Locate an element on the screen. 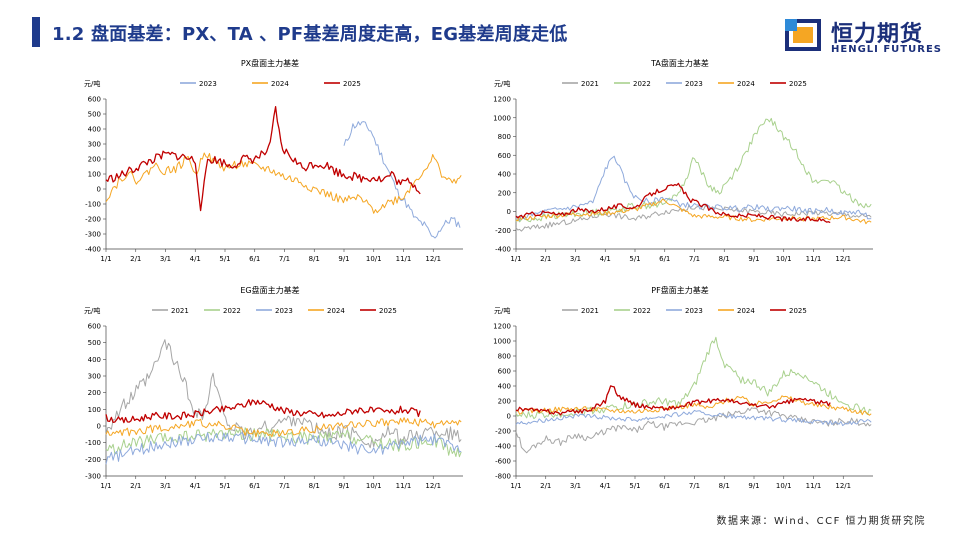 The image size is (960, 540). logo-text-en: HENGLI FUTURES is located at coordinates (886, 49).